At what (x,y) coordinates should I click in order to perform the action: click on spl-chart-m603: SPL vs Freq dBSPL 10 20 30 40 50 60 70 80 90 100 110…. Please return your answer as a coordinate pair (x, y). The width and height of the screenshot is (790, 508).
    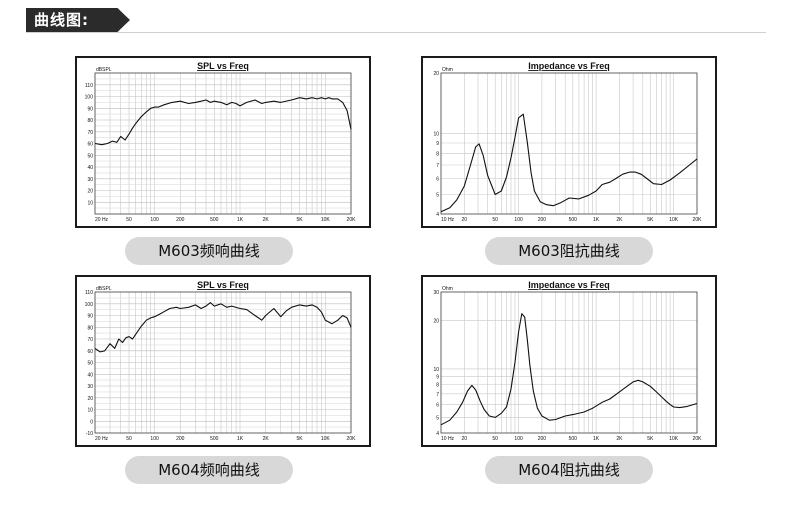
    Looking at the image, I should click on (223, 142).